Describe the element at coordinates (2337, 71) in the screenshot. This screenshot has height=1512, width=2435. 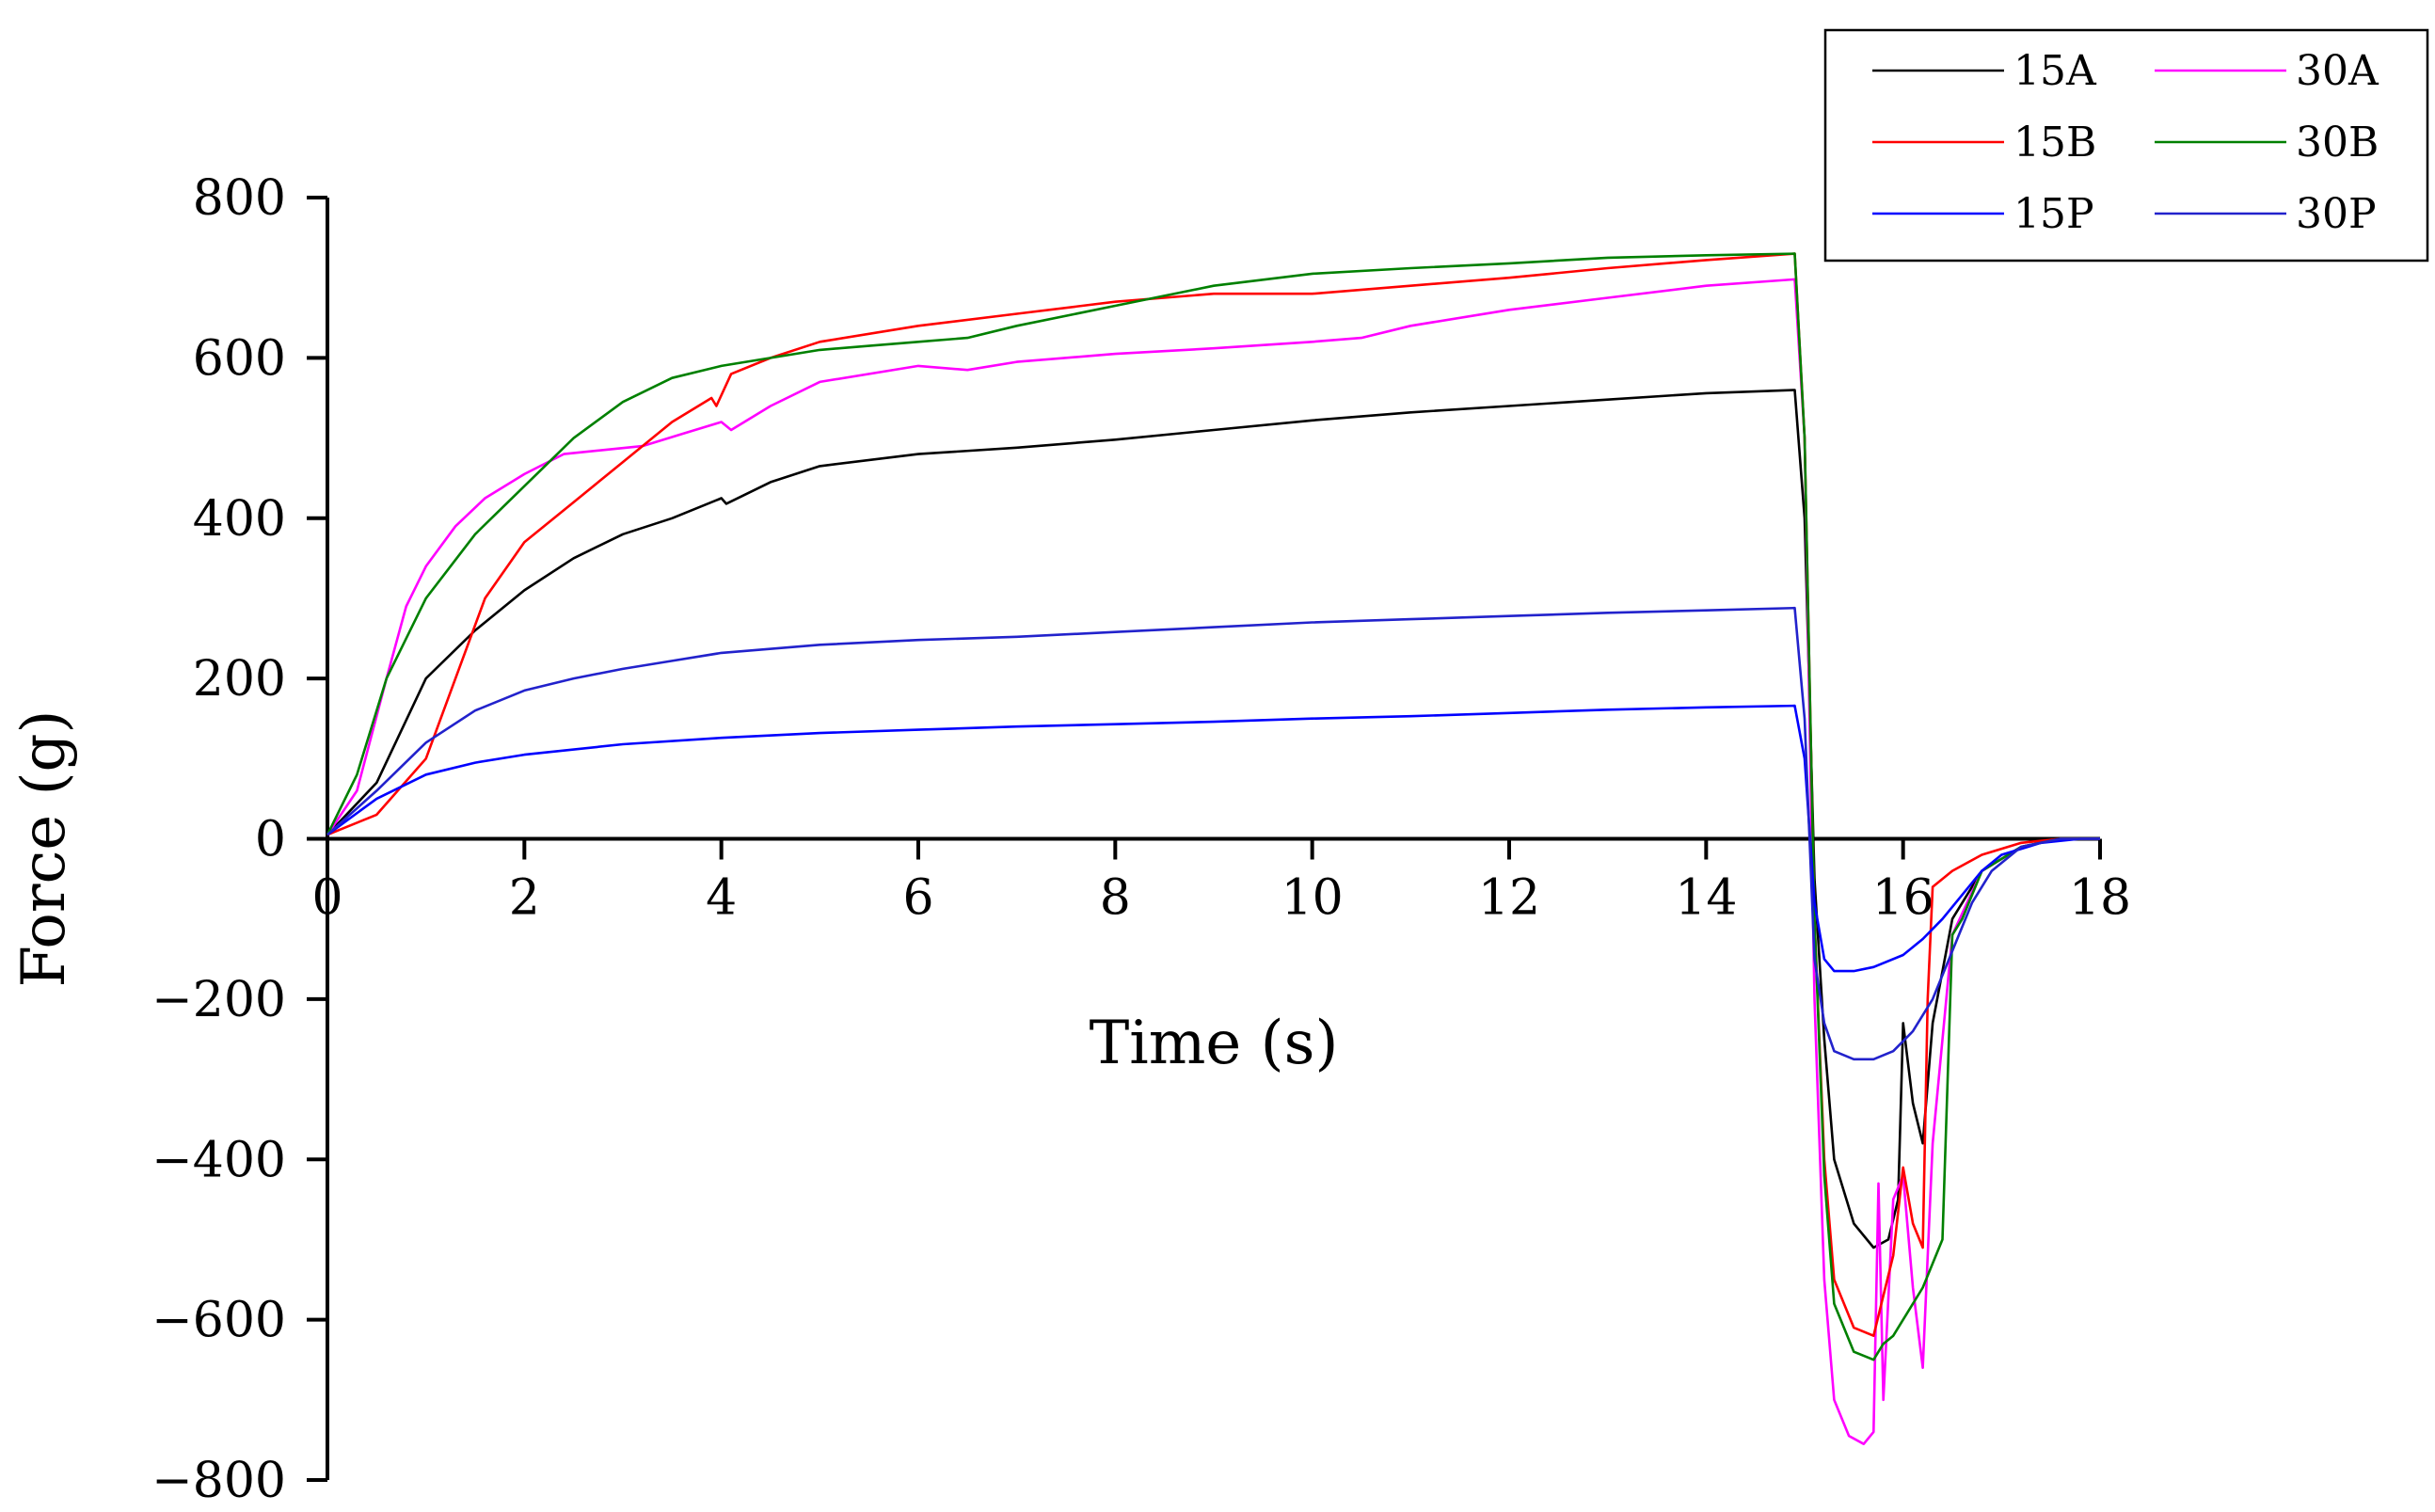
I see `legend-label-30A: 30A` at that location.